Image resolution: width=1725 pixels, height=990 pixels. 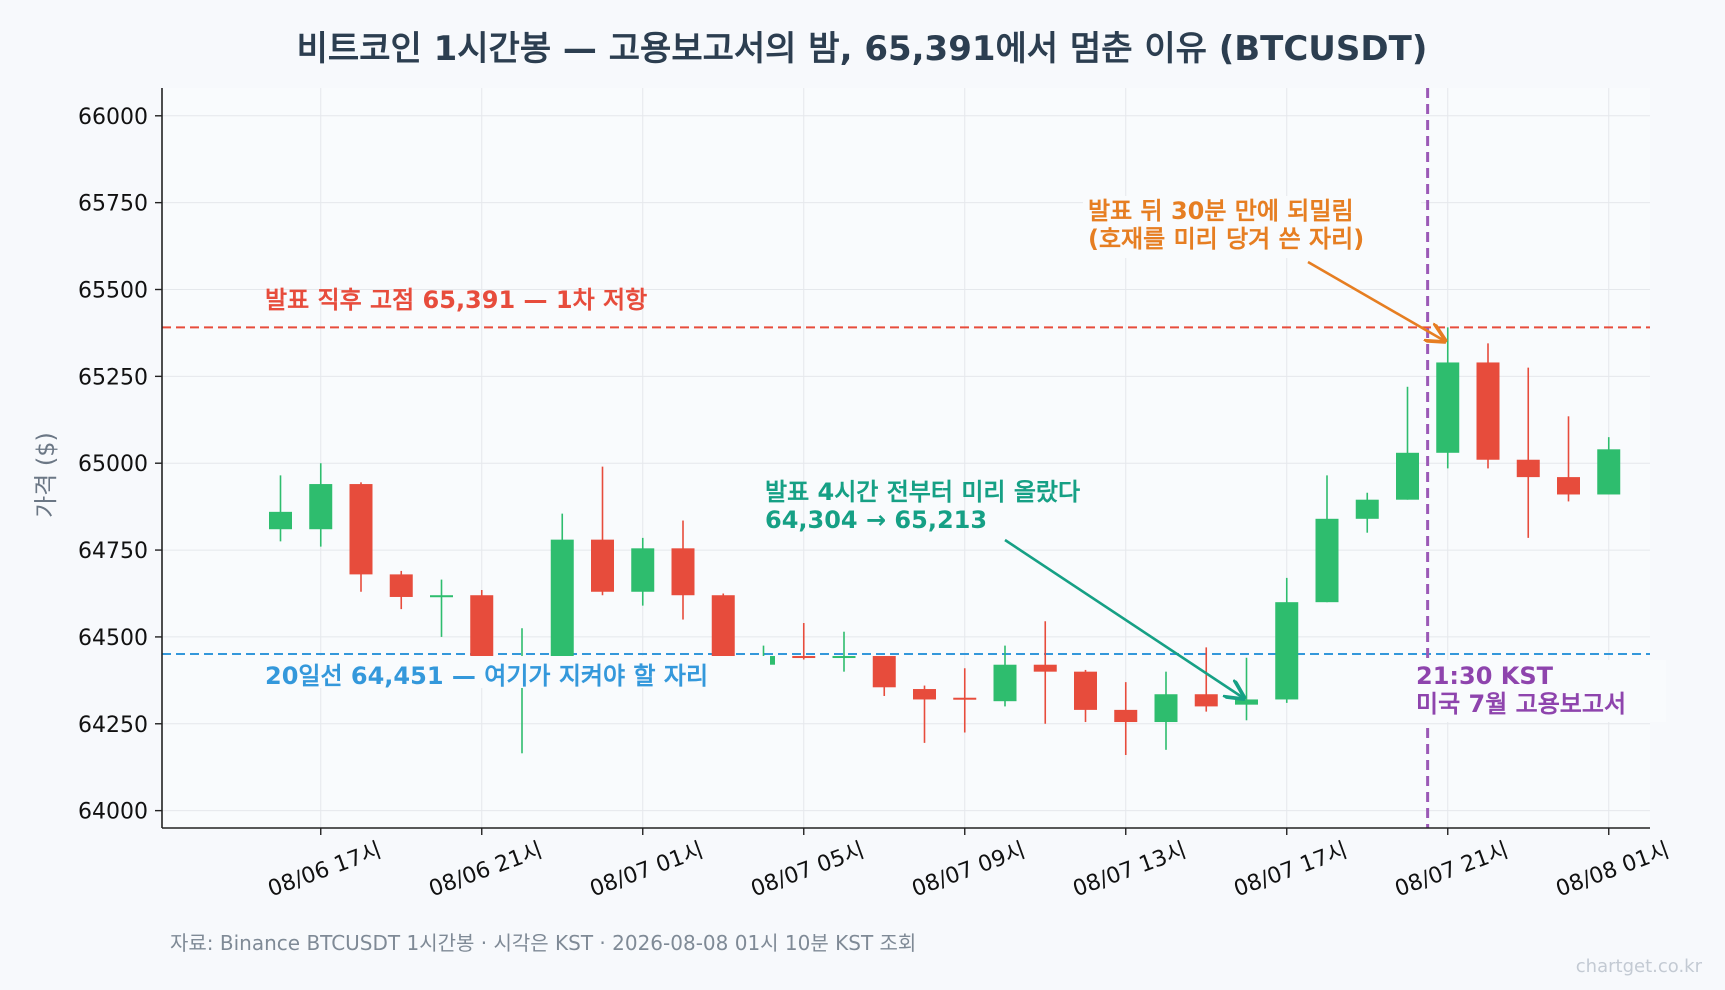 I want to click on x-tick-label: 08/07 17시, so click(x=1291, y=870).